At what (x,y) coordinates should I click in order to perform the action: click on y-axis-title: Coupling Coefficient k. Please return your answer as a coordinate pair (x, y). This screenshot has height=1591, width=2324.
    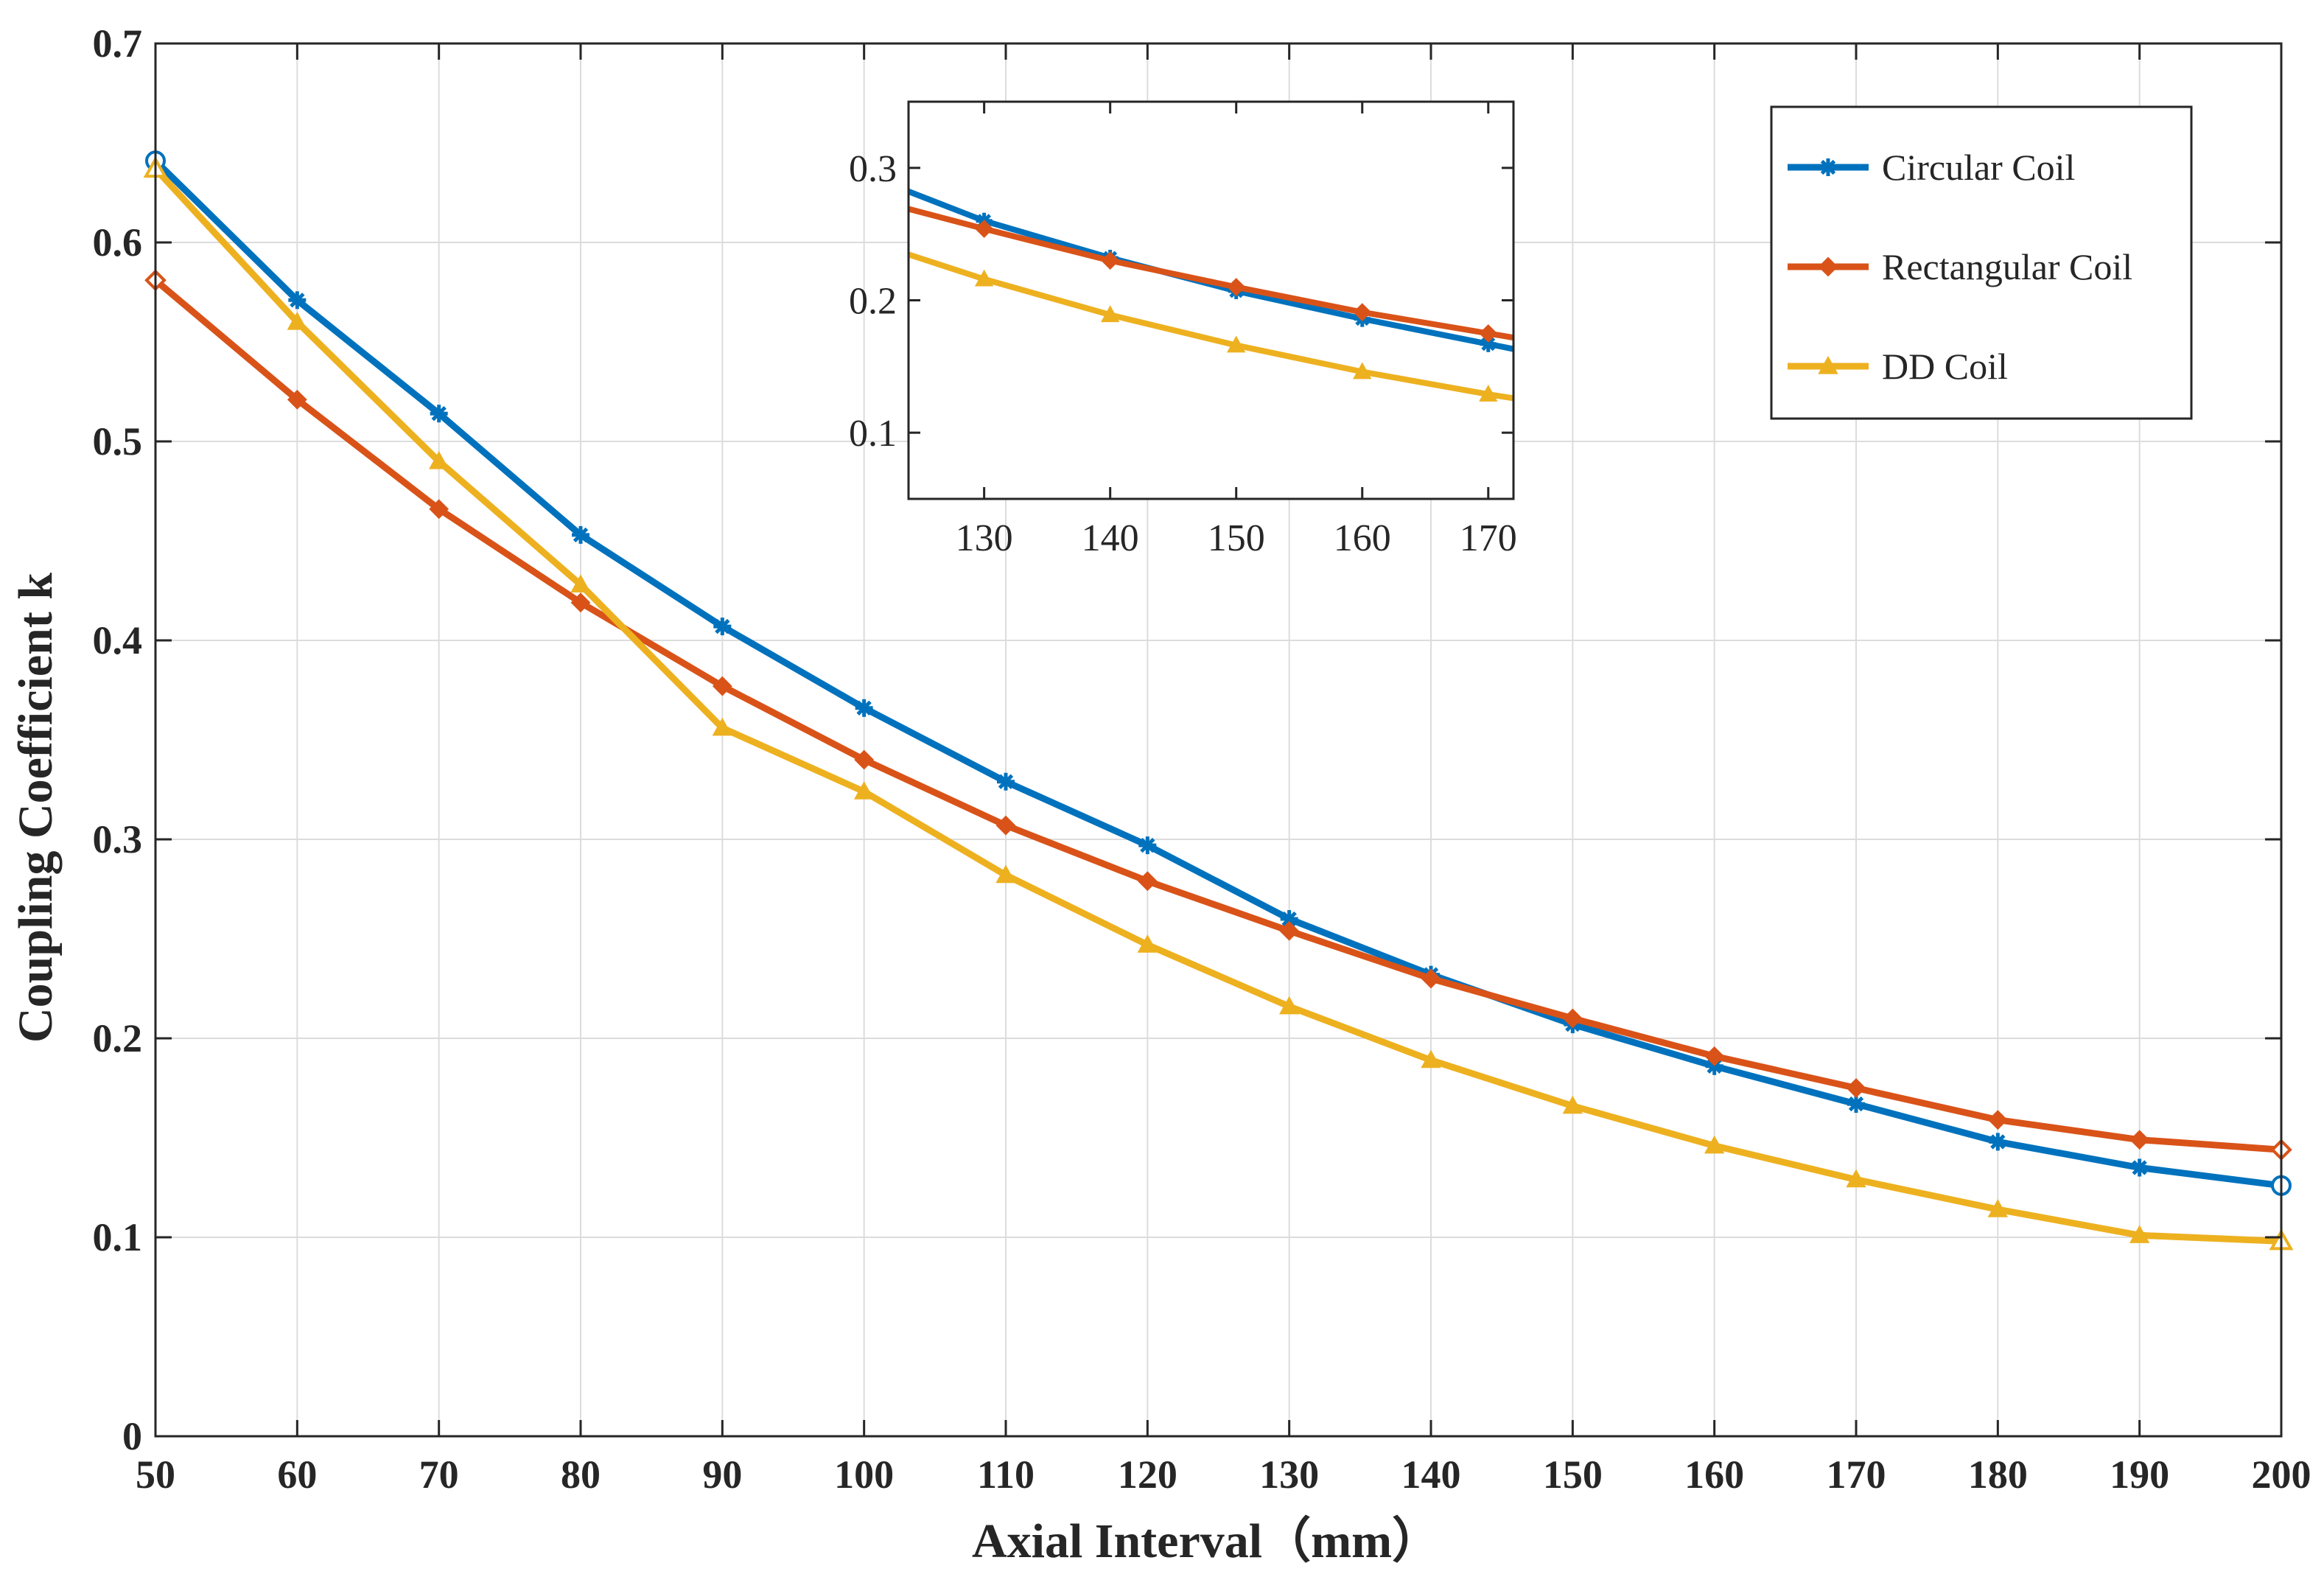
    Looking at the image, I should click on (36, 808).